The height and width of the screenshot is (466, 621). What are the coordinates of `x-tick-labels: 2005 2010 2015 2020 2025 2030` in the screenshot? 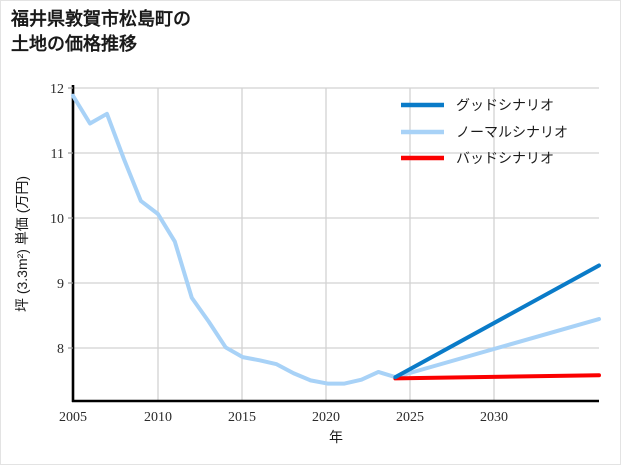 It's located at (283, 417).